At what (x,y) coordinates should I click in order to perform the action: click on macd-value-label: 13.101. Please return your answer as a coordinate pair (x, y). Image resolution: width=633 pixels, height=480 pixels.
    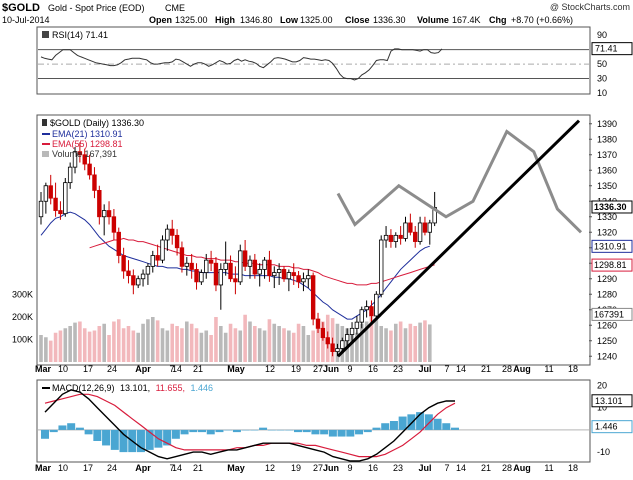
    Looking at the image, I should click on (609, 401).